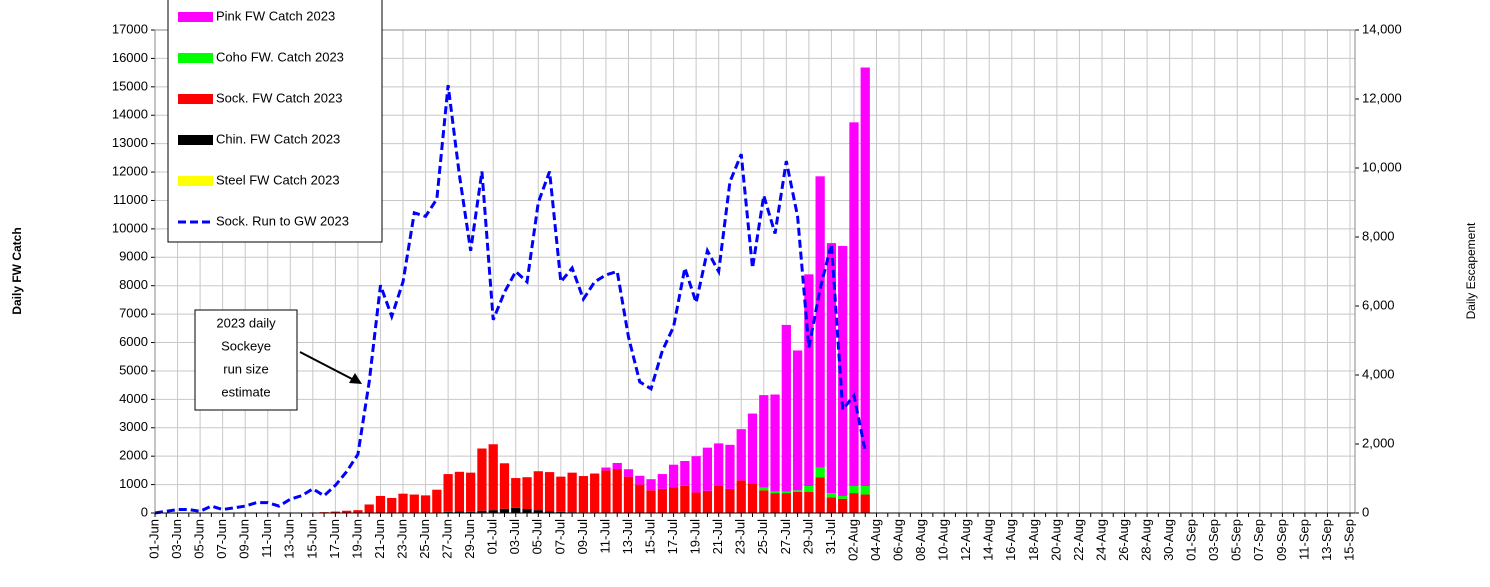 This screenshot has height=587, width=1490. What do you see at coordinates (762, 537) in the screenshot?
I see `x-tick-label: 25-Jul` at bounding box center [762, 537].